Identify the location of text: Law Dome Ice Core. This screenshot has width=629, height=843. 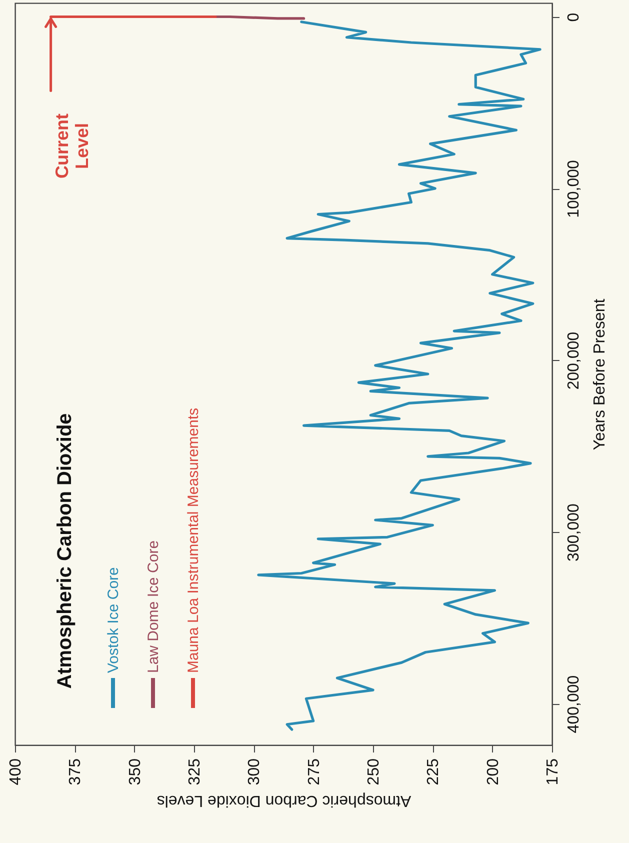
(153, 606).